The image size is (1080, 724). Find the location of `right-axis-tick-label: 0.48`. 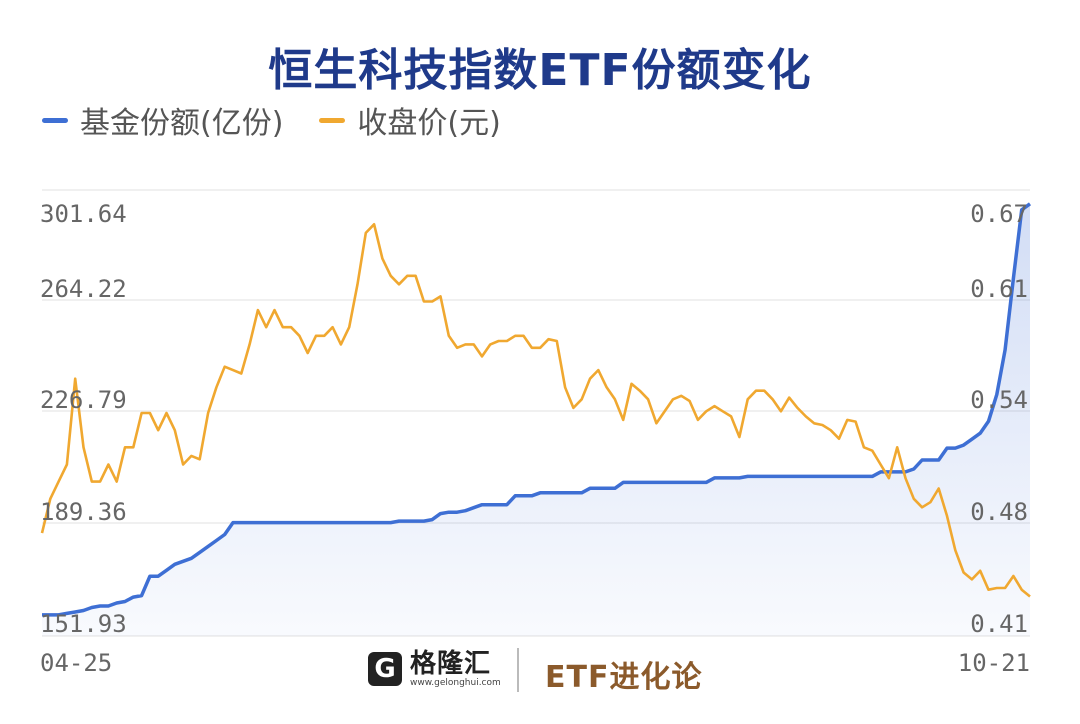

right-axis-tick-label: 0.48 is located at coordinates (999, 512).